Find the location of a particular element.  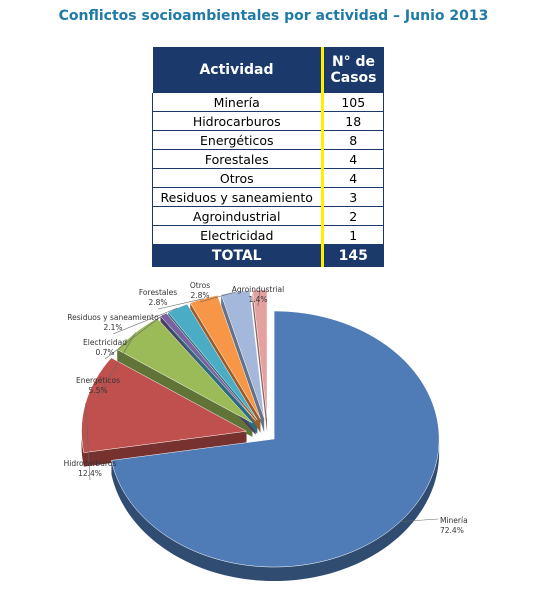

table-cell: Forestales is located at coordinates (237, 159).